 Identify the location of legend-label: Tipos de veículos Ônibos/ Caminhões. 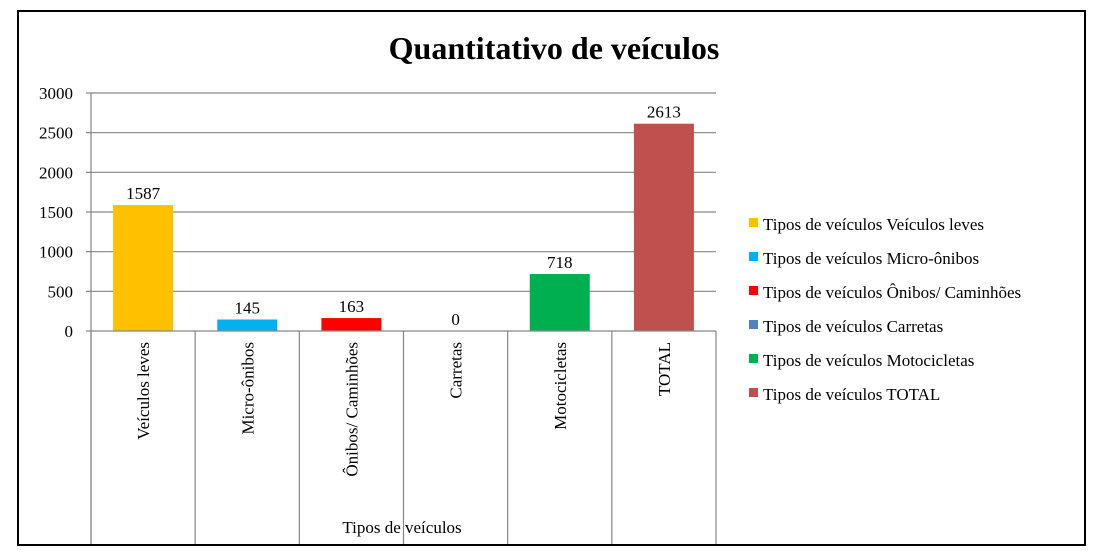
(892, 292).